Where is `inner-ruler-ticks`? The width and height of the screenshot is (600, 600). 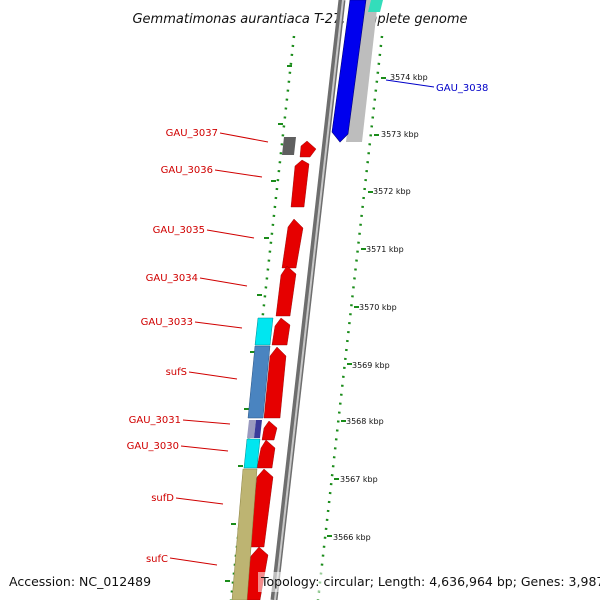 inner-ruler-ticks is located at coordinates (356, 307).